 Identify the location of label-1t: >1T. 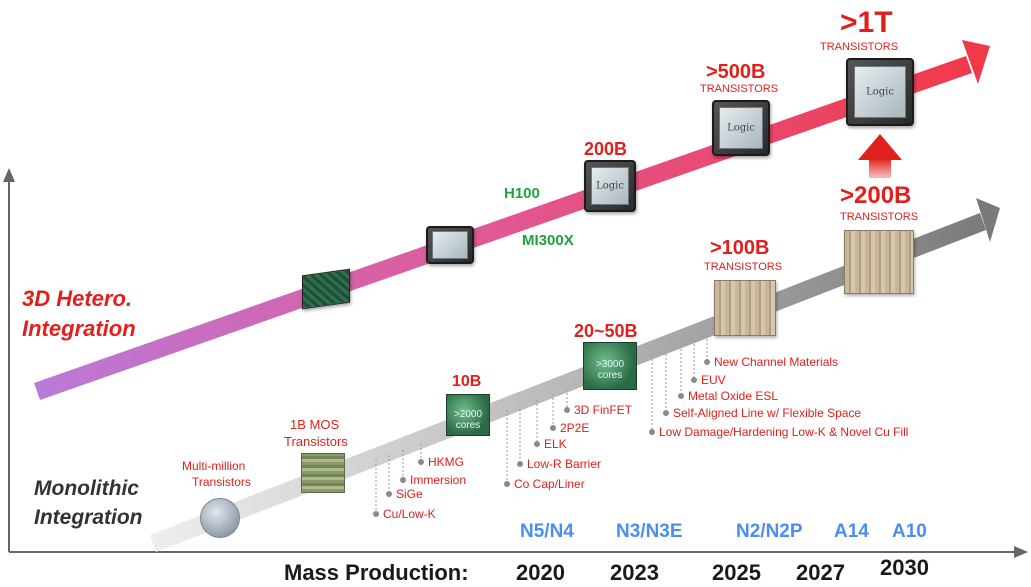
(866, 22).